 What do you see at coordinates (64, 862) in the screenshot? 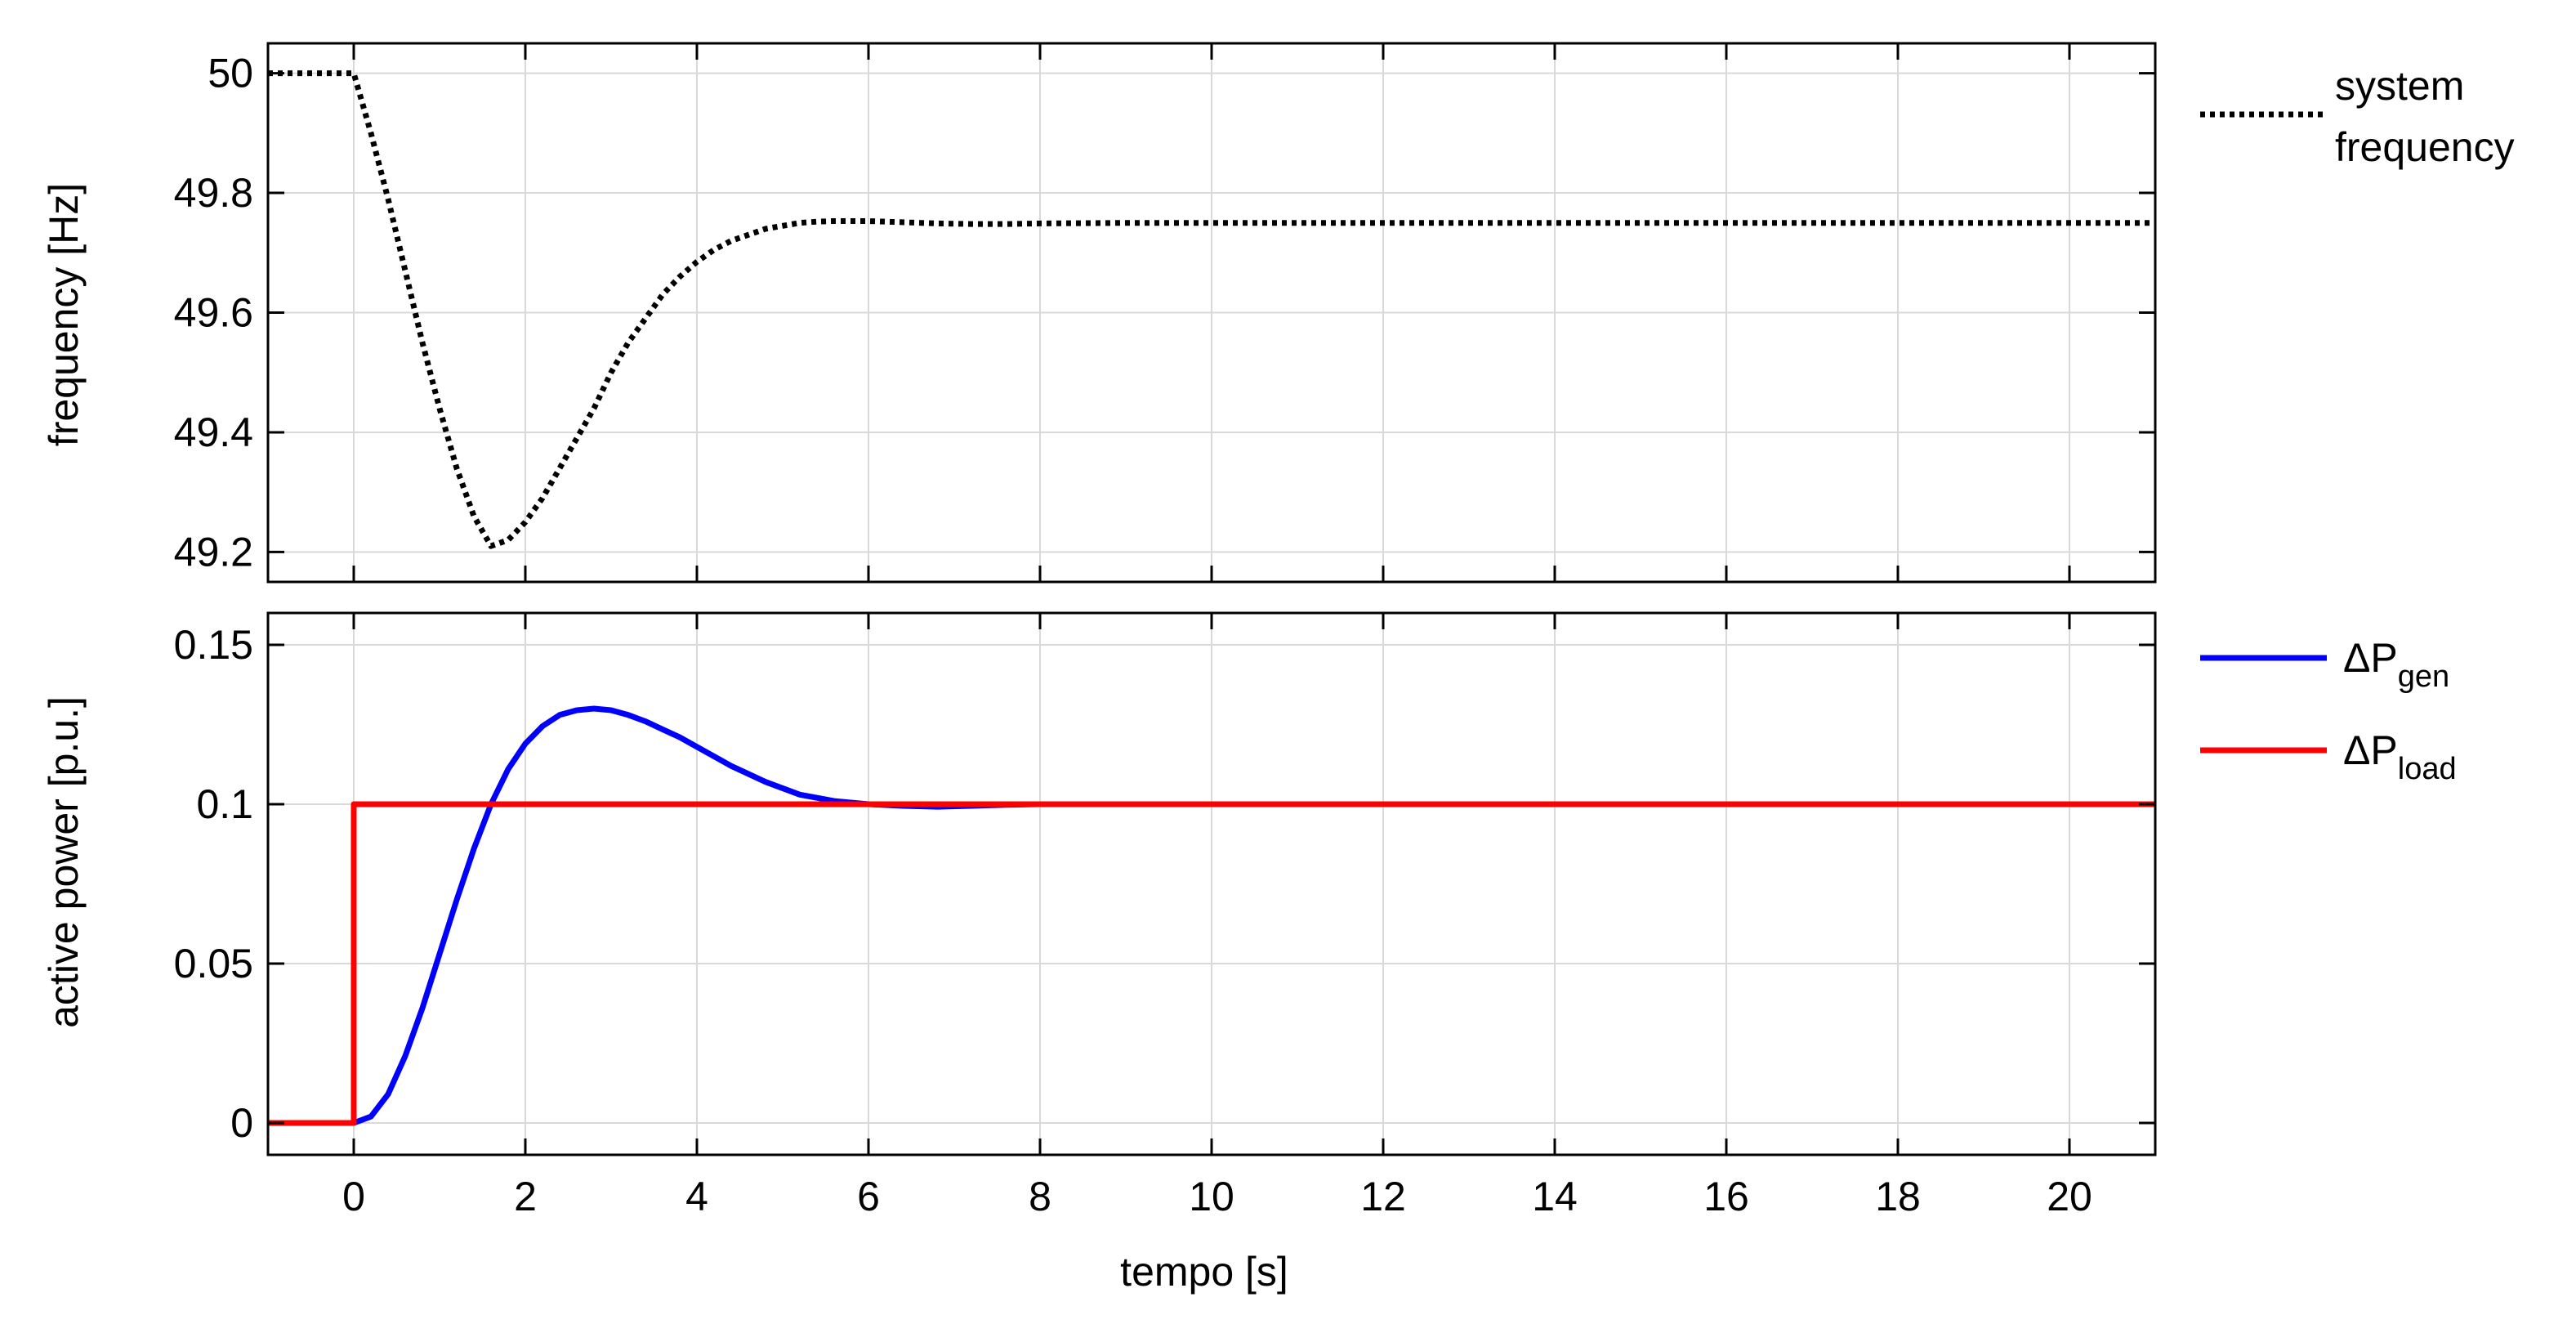
I see `bottom-y-axis-label: active power [p.u.]` at bounding box center [64, 862].